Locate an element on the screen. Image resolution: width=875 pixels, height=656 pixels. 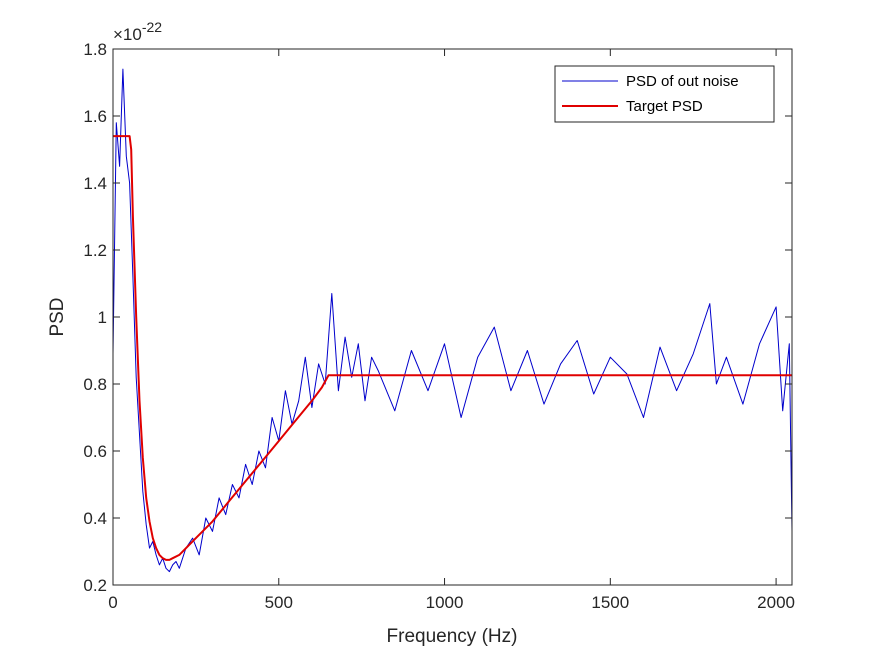
legend-label-psd-out-noise: PSD of out noise is located at coordinates (682, 81).